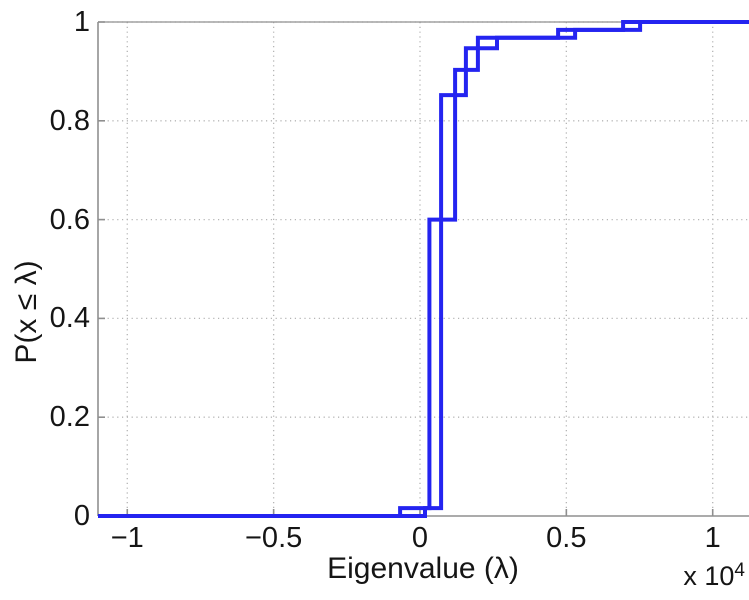 The height and width of the screenshot is (600, 749). Describe the element at coordinates (127, 538) in the screenshot. I see `x-tick-label: −1` at that location.